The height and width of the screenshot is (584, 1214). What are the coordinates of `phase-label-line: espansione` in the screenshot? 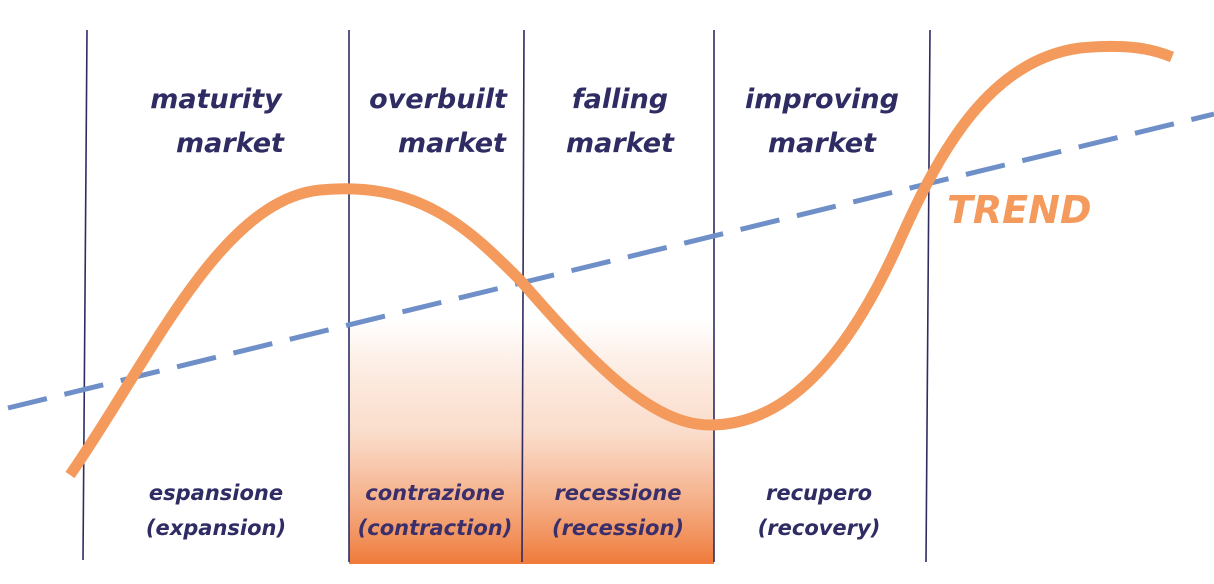 It's located at (216, 493).